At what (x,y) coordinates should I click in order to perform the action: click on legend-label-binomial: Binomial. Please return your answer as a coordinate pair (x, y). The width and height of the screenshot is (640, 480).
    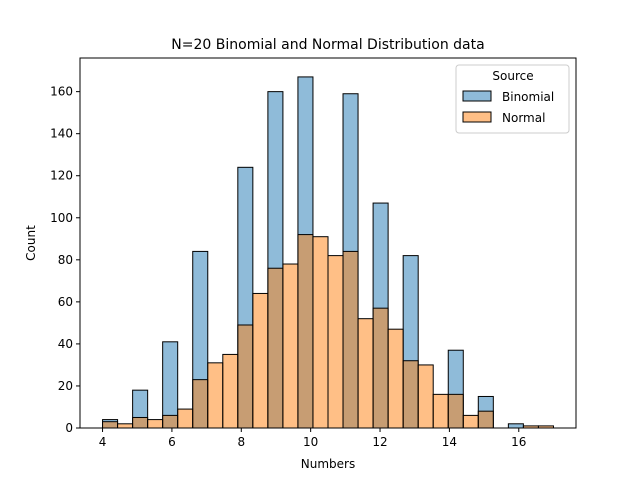
    Looking at the image, I should click on (528, 97).